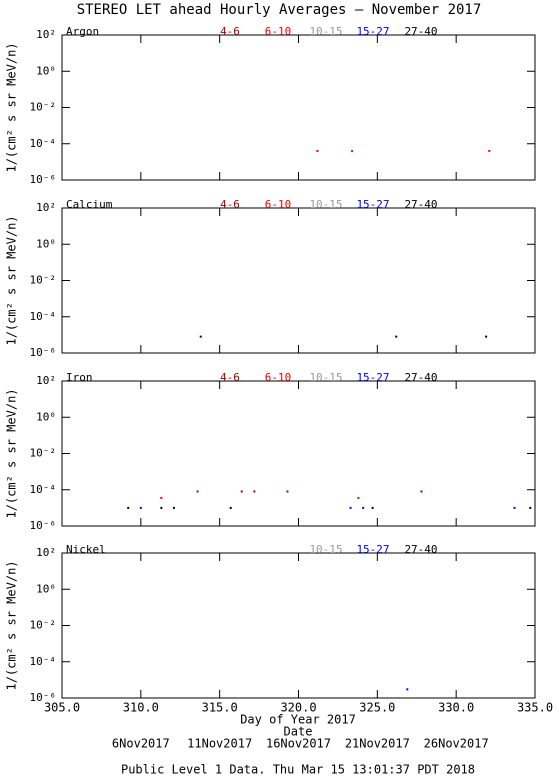 The height and width of the screenshot is (777, 559). Describe the element at coordinates (456, 744) in the screenshot. I see `date-tick-label: 26Nov2017` at that location.